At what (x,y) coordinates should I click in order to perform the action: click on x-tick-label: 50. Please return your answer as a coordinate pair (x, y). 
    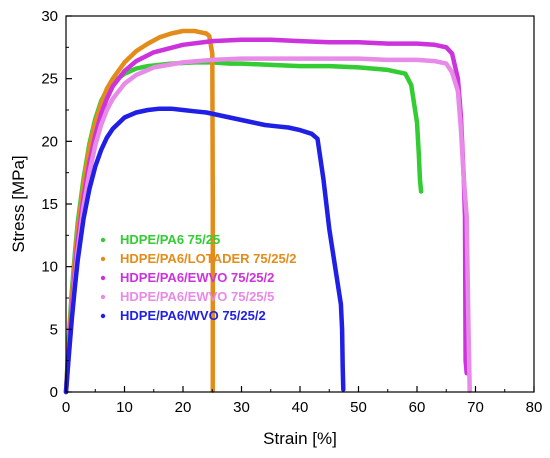
    Looking at the image, I should click on (358, 407).